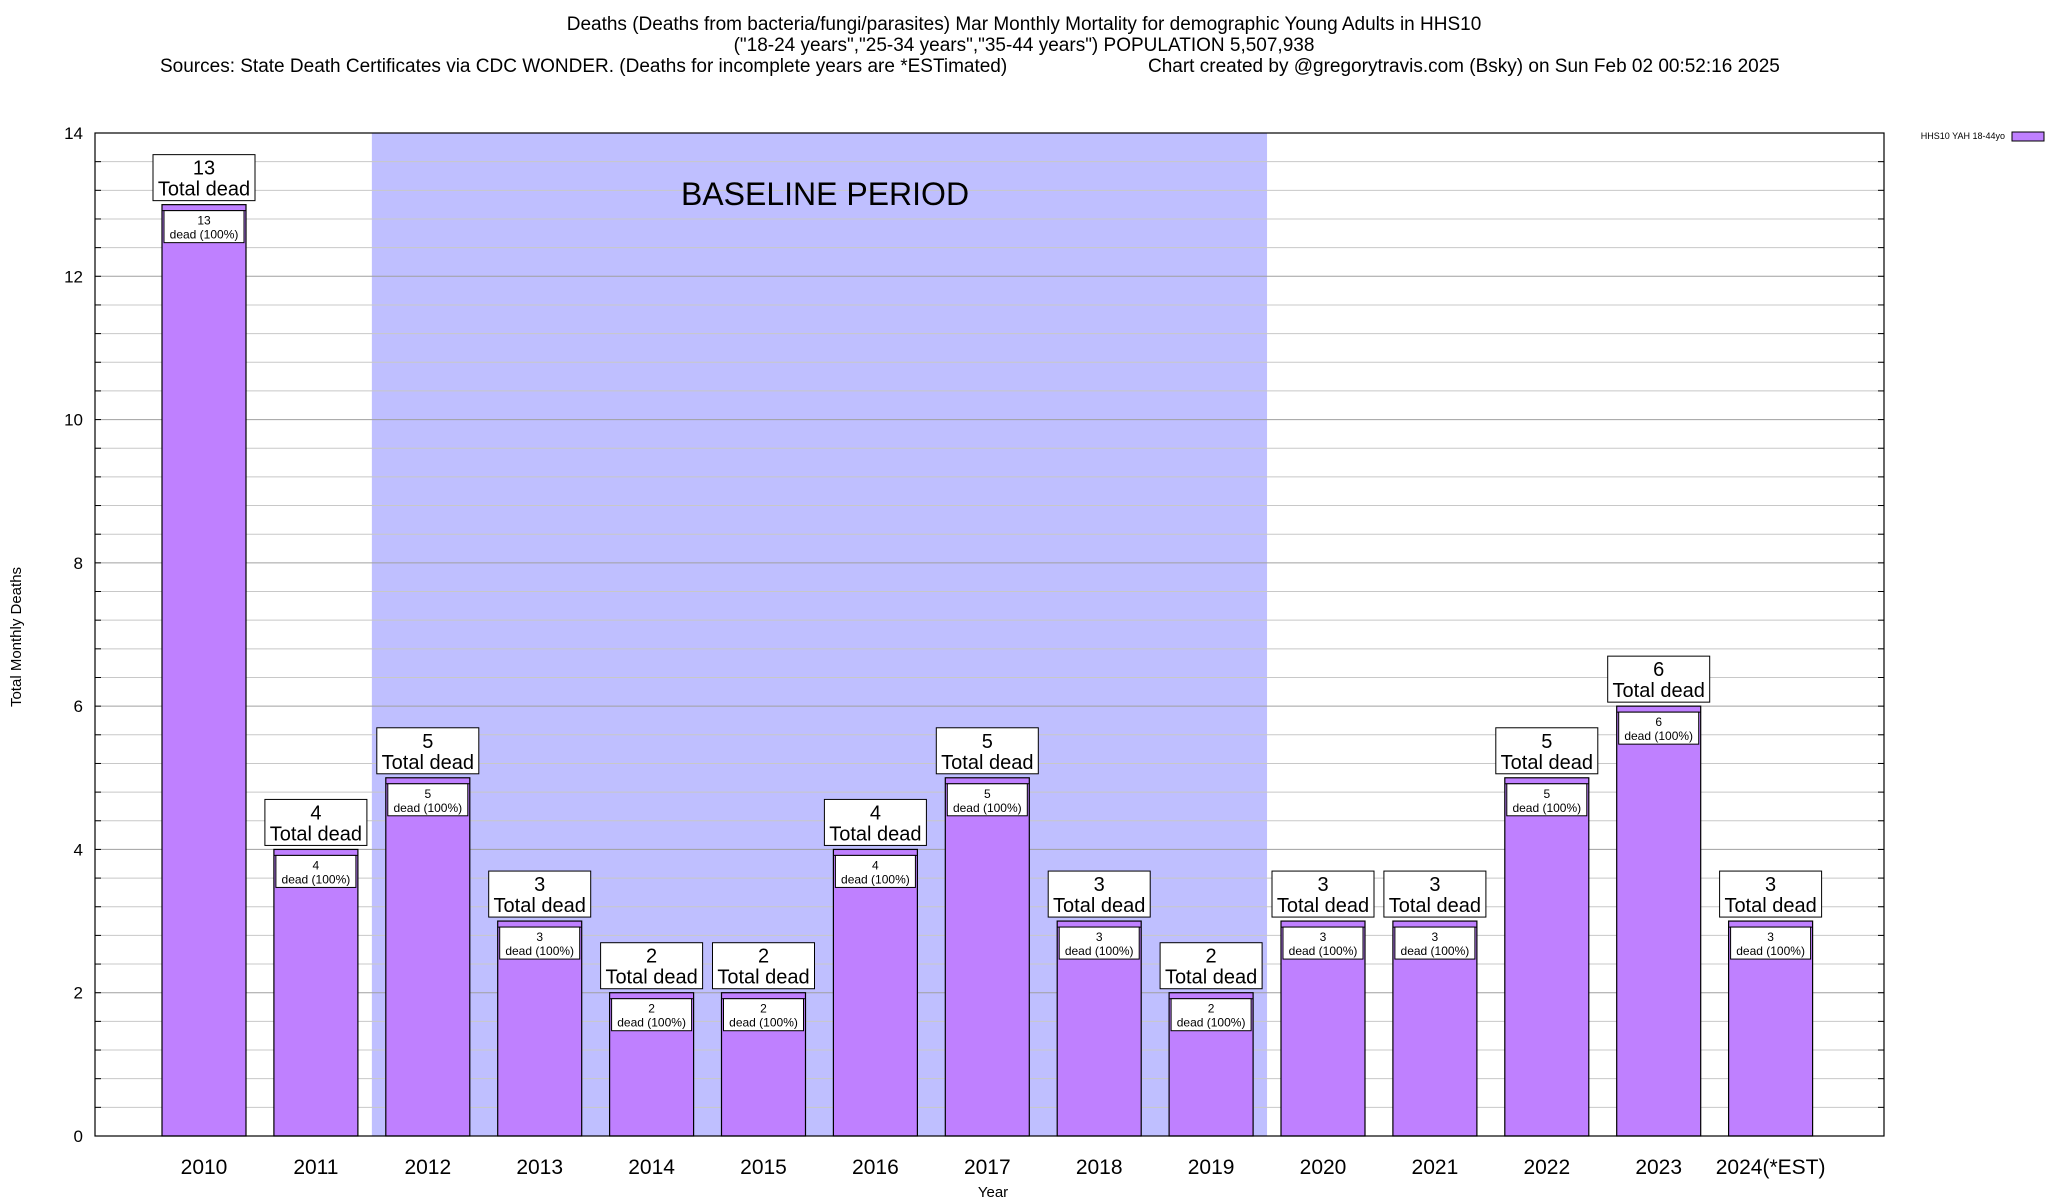 The image size is (2048, 1200). I want to click on legend-label: HHS10 YAH 18-44yo, so click(1963, 136).